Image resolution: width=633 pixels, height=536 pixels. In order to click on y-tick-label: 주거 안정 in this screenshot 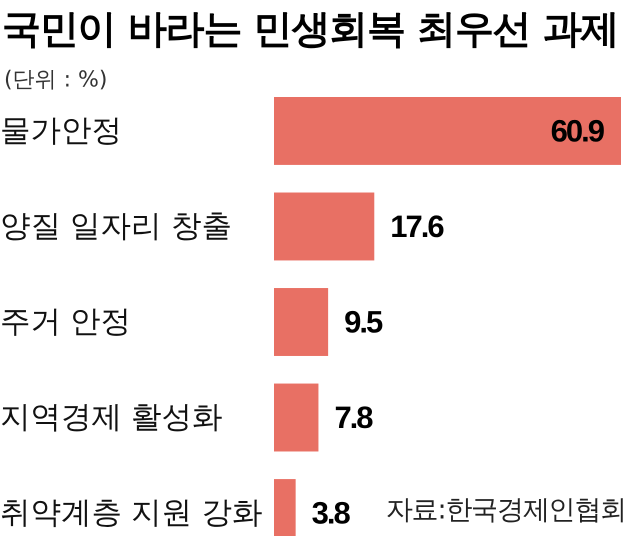, I will do `click(66, 322)`.